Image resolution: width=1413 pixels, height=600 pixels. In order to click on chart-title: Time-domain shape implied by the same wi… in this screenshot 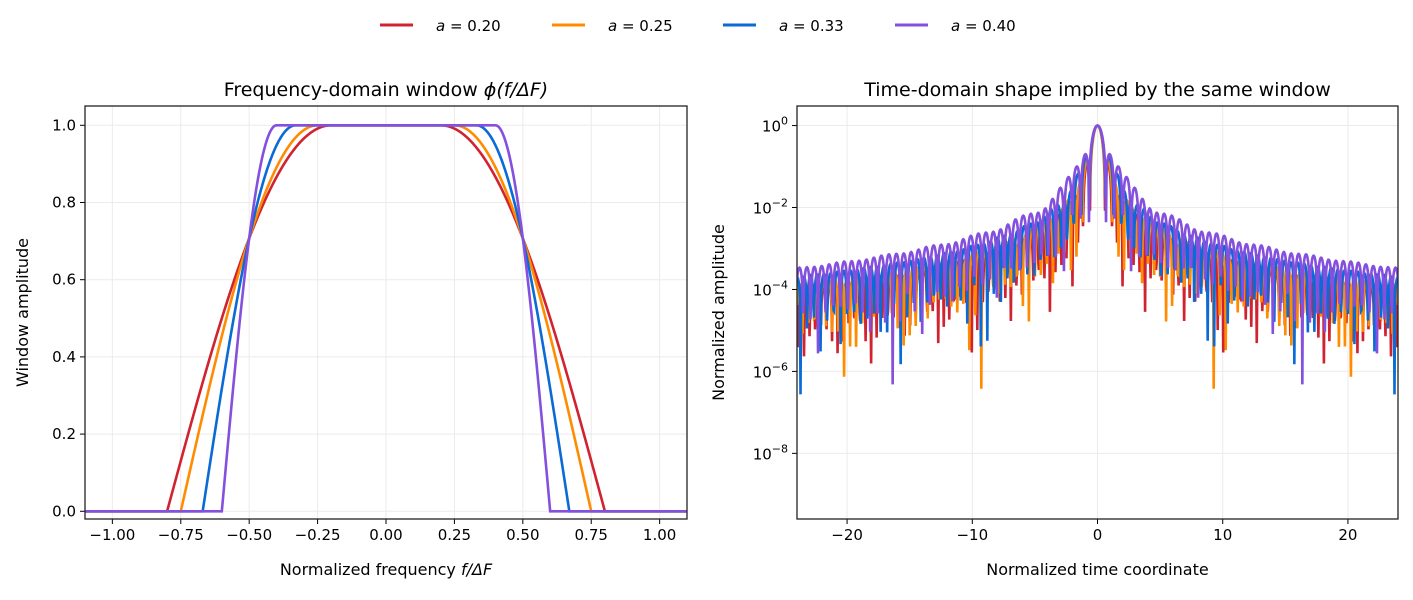, I will do `click(1097, 90)`.